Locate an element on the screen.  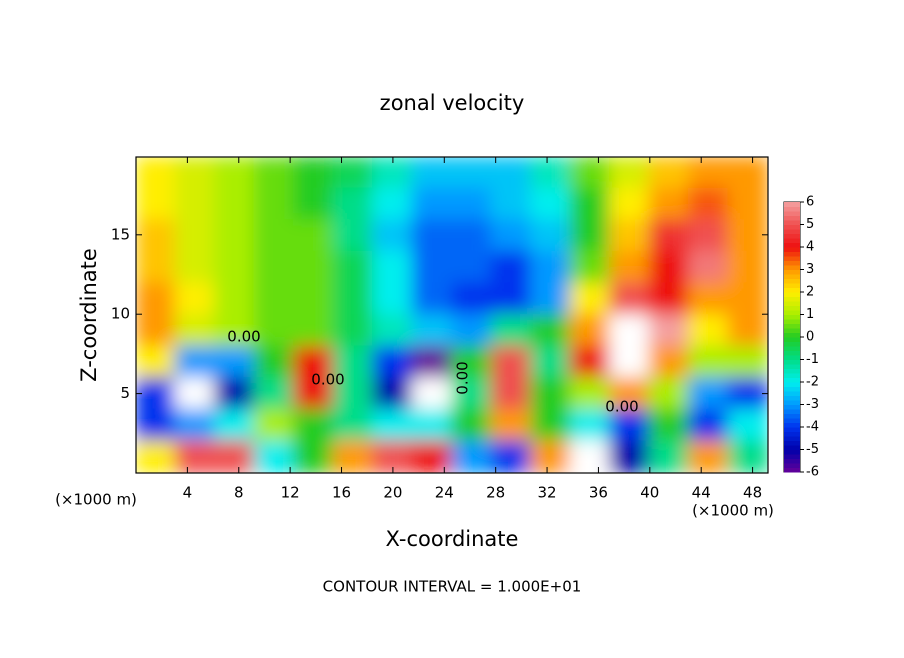
y-tick-label: 15 is located at coordinates (120, 234).